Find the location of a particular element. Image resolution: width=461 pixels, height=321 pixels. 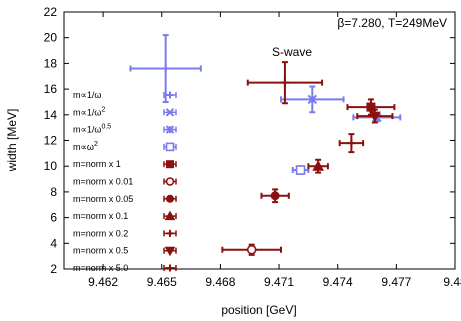

x-tick-label: 9.477 is located at coordinates (396, 282).